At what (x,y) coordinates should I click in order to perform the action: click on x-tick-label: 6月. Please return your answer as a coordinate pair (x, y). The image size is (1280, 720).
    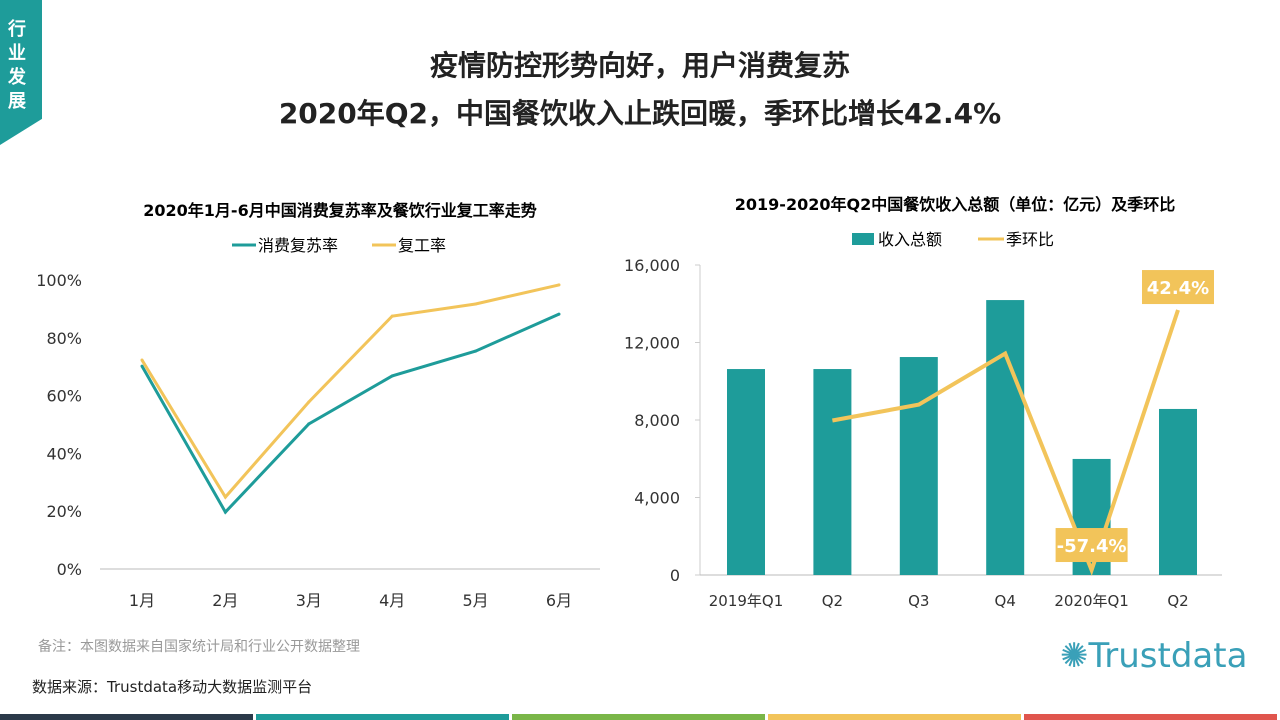
    Looking at the image, I should click on (559, 600).